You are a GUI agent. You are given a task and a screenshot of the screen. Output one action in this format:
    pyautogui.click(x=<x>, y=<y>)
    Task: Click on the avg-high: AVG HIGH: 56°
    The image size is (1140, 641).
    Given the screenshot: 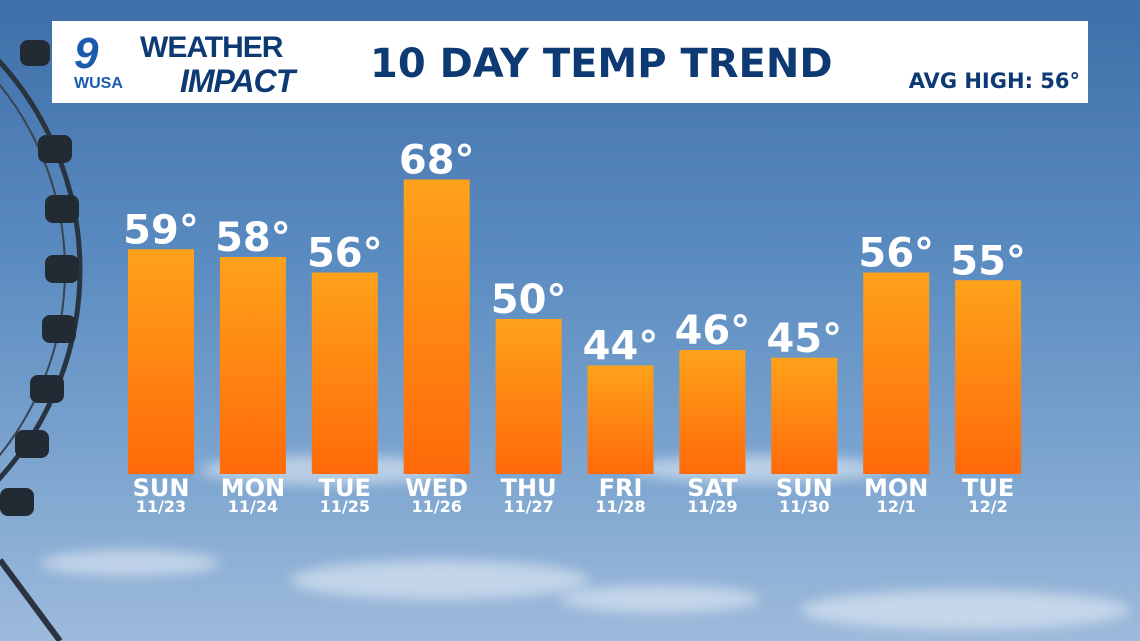 What is the action you would take?
    pyautogui.click(x=994, y=81)
    